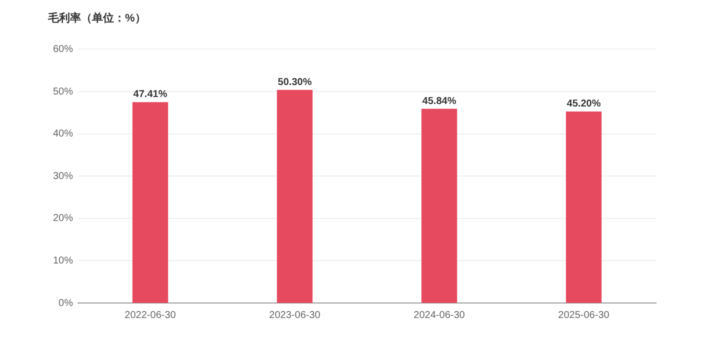 Image resolution: width=719 pixels, height=345 pixels. What do you see at coordinates (63, 134) in the screenshot?
I see `y-tick-label: 40%` at bounding box center [63, 134].